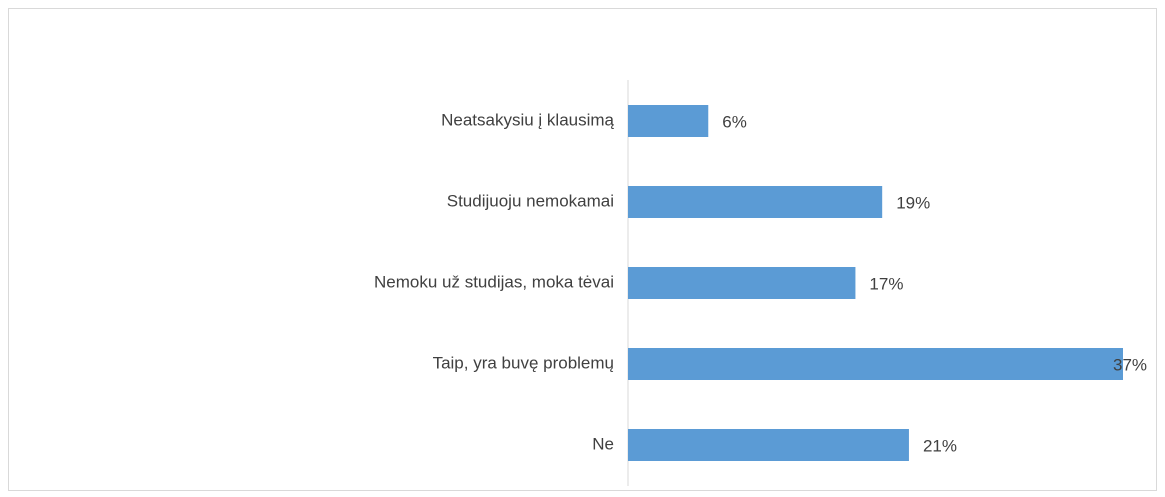 The image size is (1165, 497). I want to click on y-tick-label: Neatsakysiu į klausimą, so click(527, 119).